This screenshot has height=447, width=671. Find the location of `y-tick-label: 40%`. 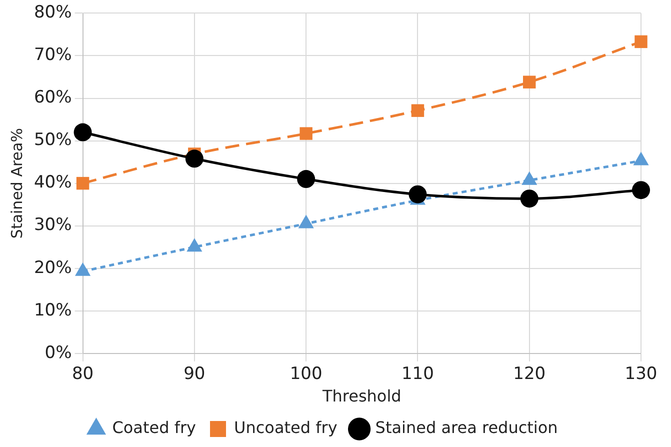

y-tick-label: 40% is located at coordinates (53, 182).